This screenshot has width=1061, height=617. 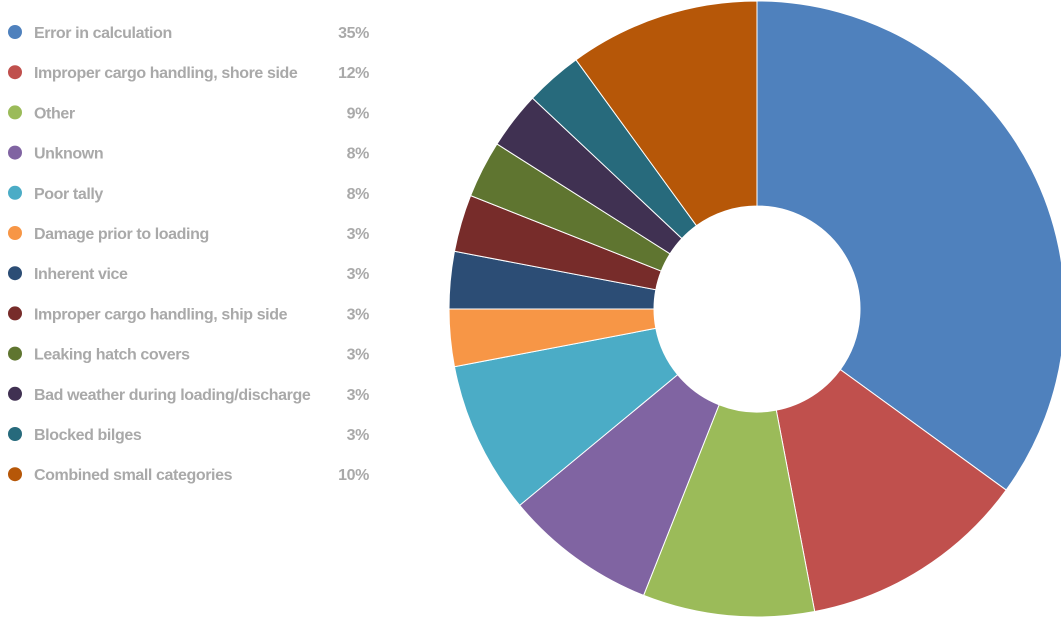 What do you see at coordinates (353, 475) in the screenshot?
I see `legend-value: 10%` at bounding box center [353, 475].